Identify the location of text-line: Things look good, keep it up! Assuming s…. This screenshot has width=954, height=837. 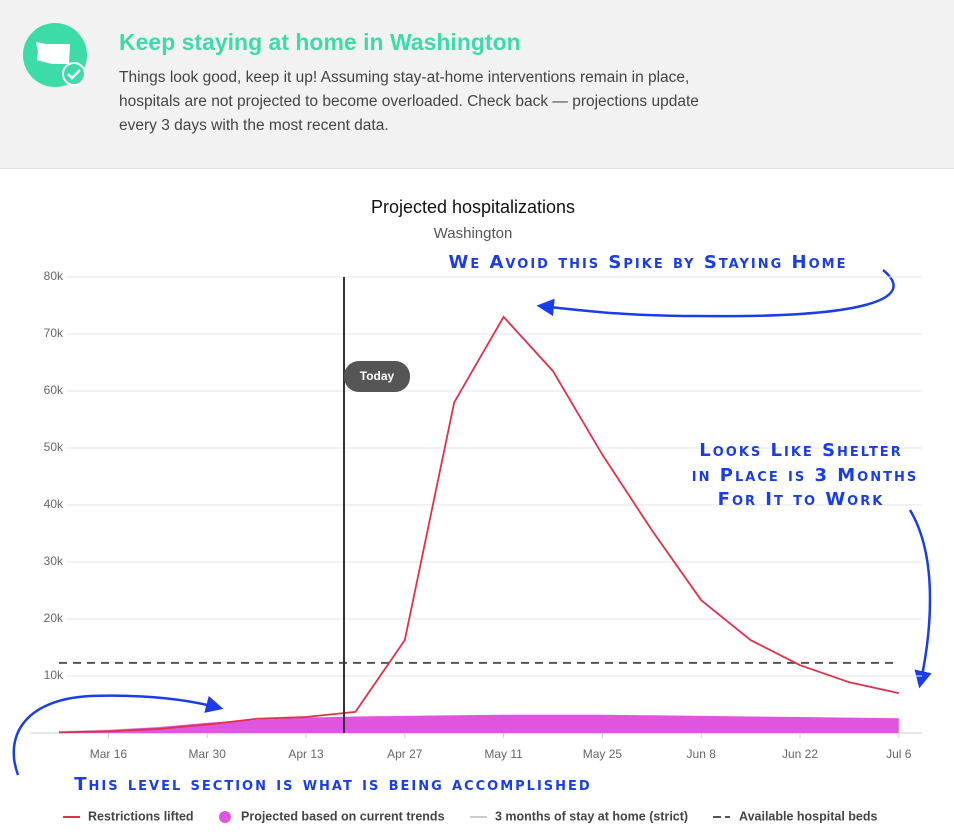
(404, 77).